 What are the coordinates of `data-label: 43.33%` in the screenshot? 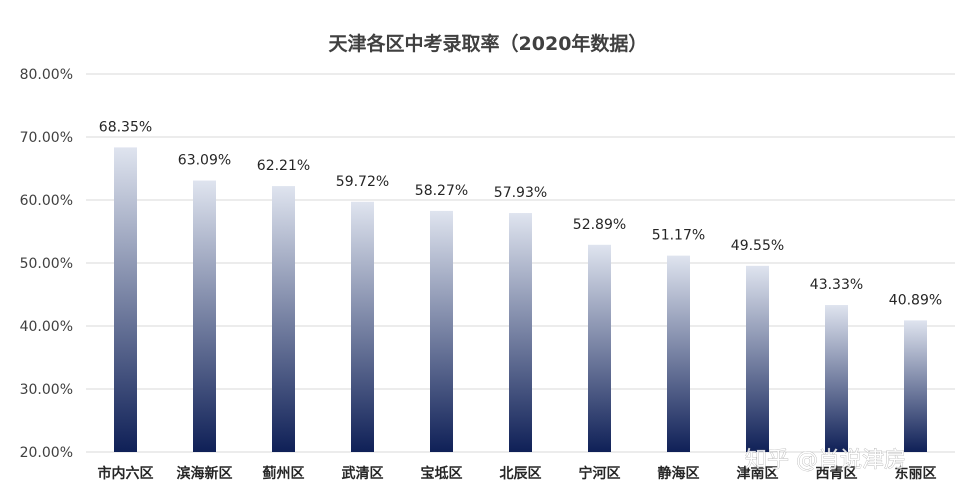 It's located at (836, 285).